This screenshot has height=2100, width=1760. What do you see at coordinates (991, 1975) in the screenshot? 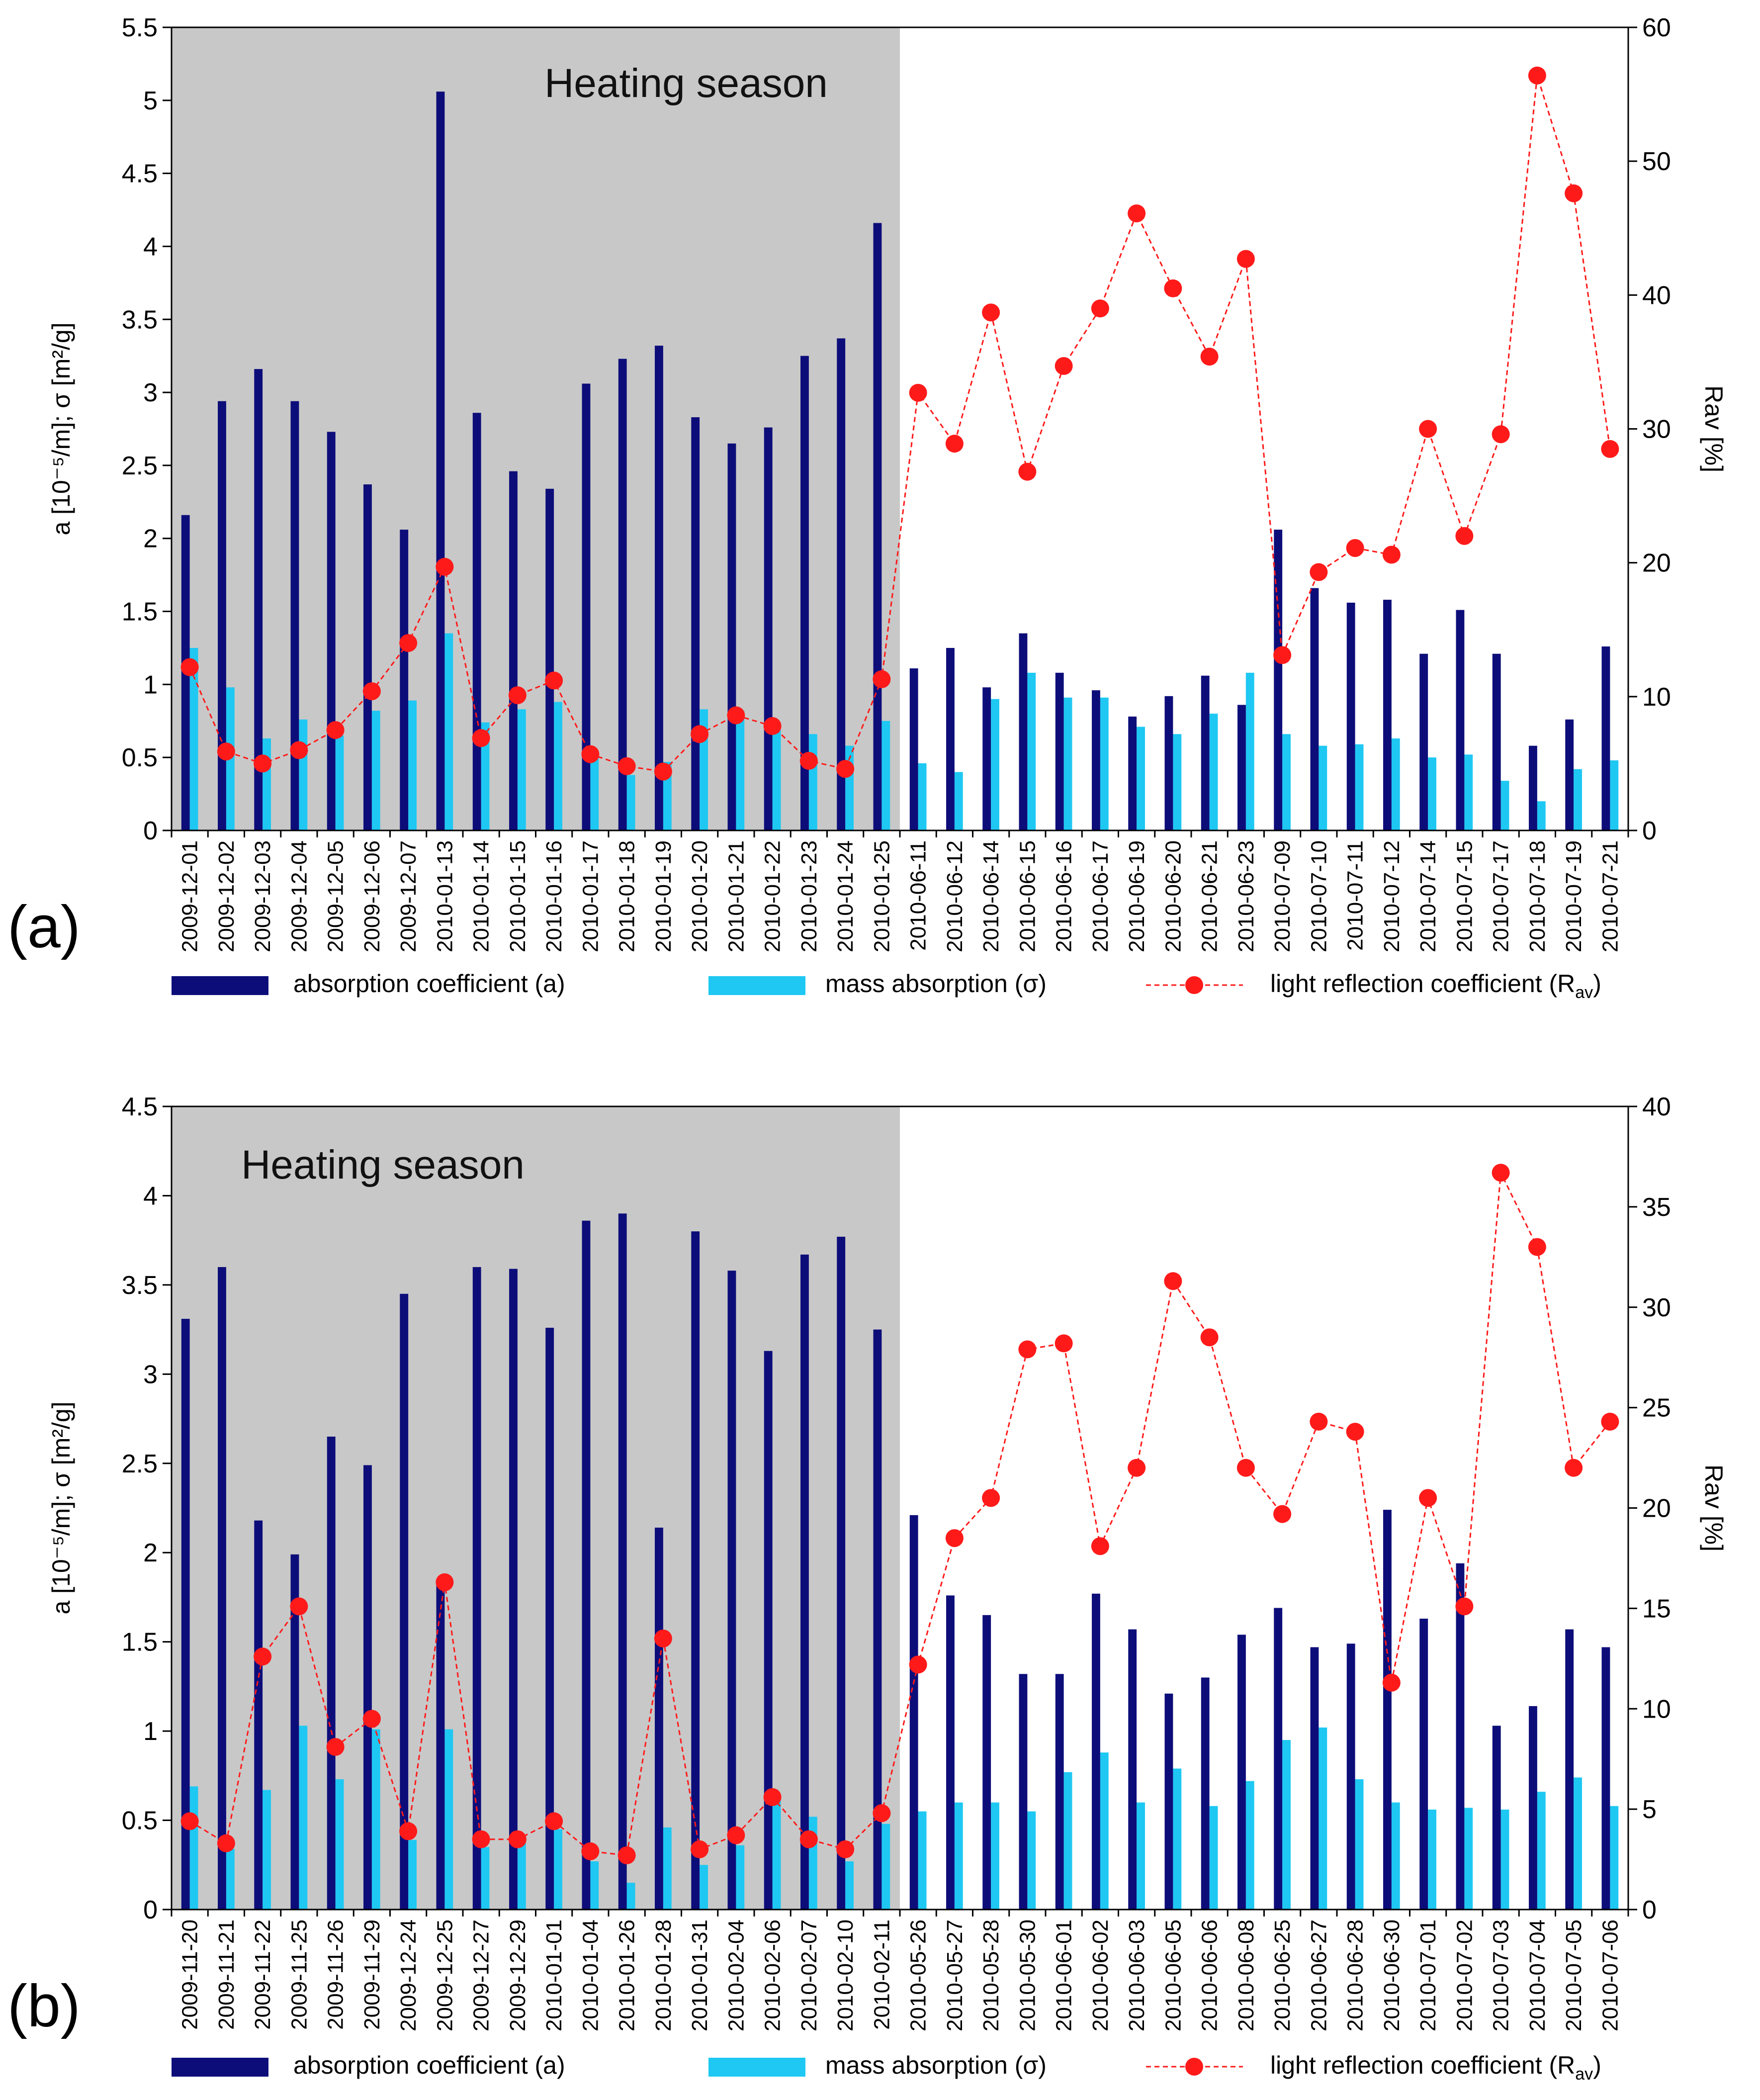
I see `x-tick-label: 2010-05-28` at bounding box center [991, 1975].